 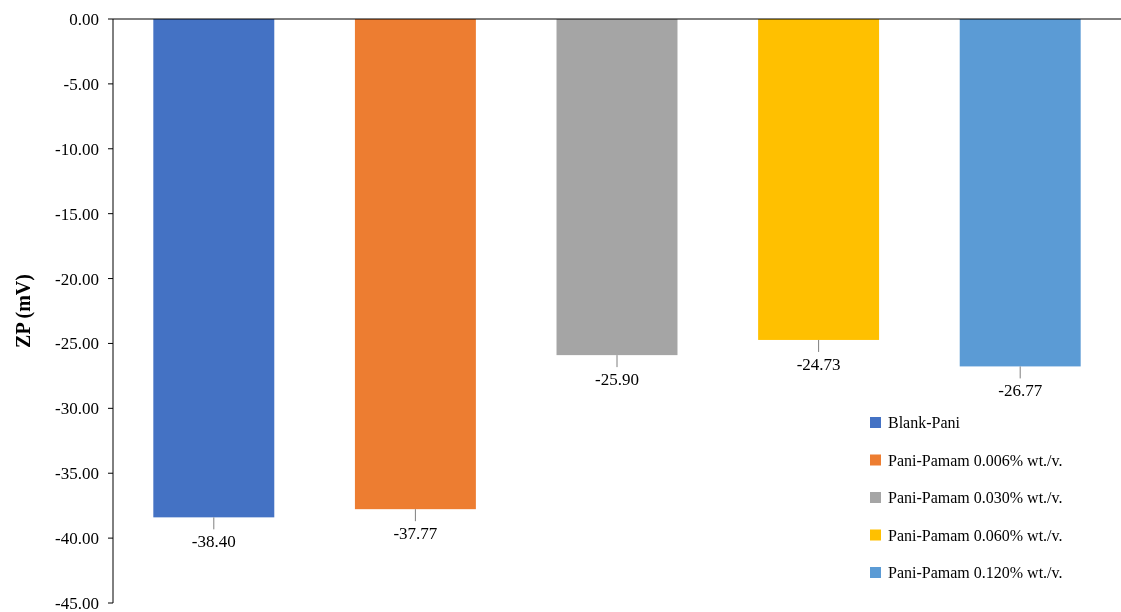 I want to click on legend-label: Blank-Pani, so click(x=924, y=422).